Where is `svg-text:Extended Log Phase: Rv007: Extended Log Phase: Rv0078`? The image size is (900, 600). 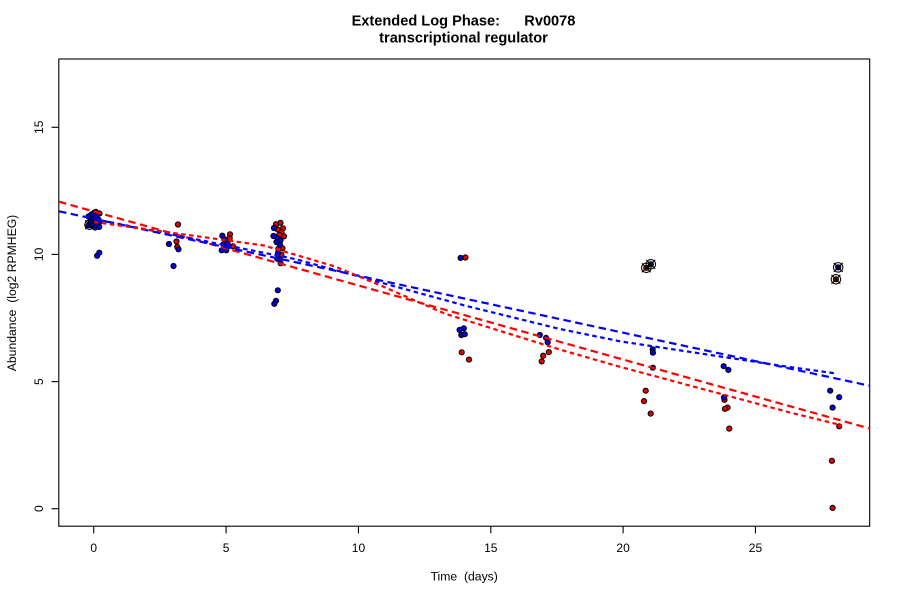
svg-text:Extended Log Phase: Rv007: Extended Log Phase: Rv0078 is located at coordinates (464, 21).